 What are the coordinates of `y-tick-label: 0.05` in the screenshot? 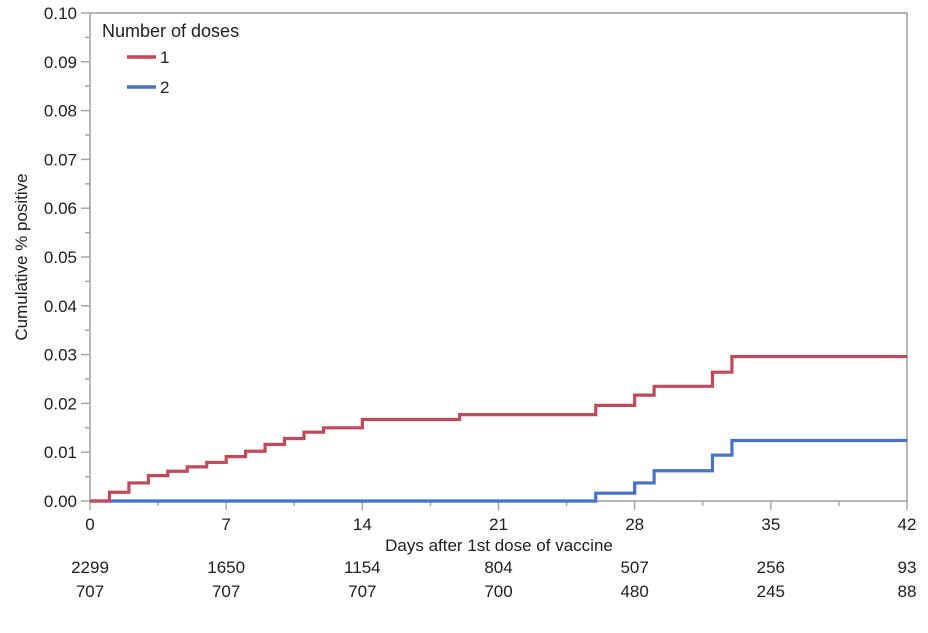 It's located at (60, 257).